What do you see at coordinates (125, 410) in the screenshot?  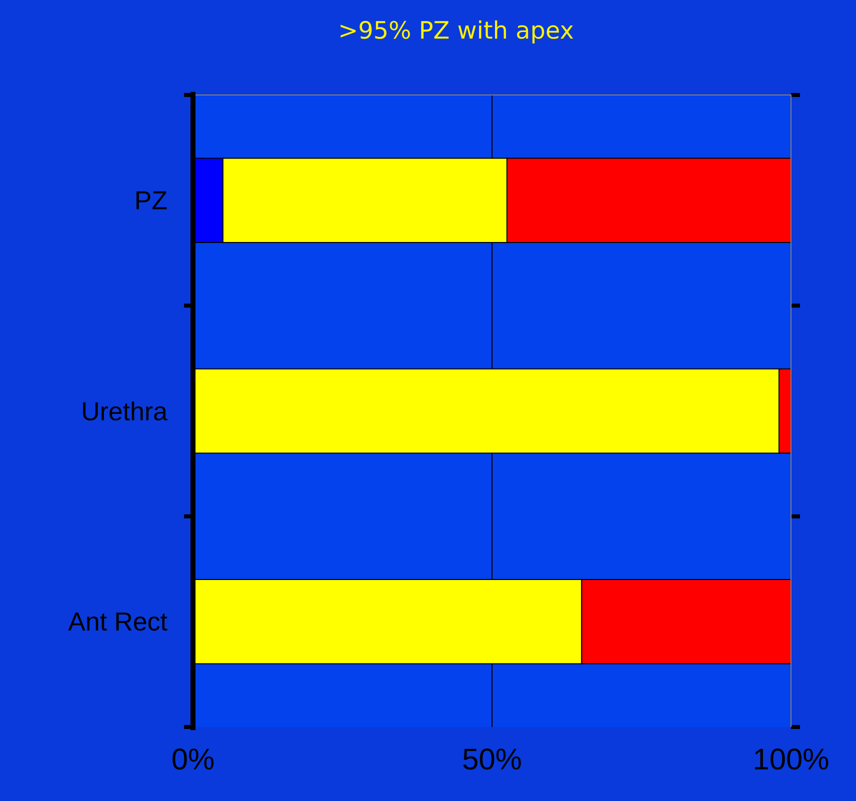 I see `y-tick-label: Urethra` at bounding box center [125, 410].